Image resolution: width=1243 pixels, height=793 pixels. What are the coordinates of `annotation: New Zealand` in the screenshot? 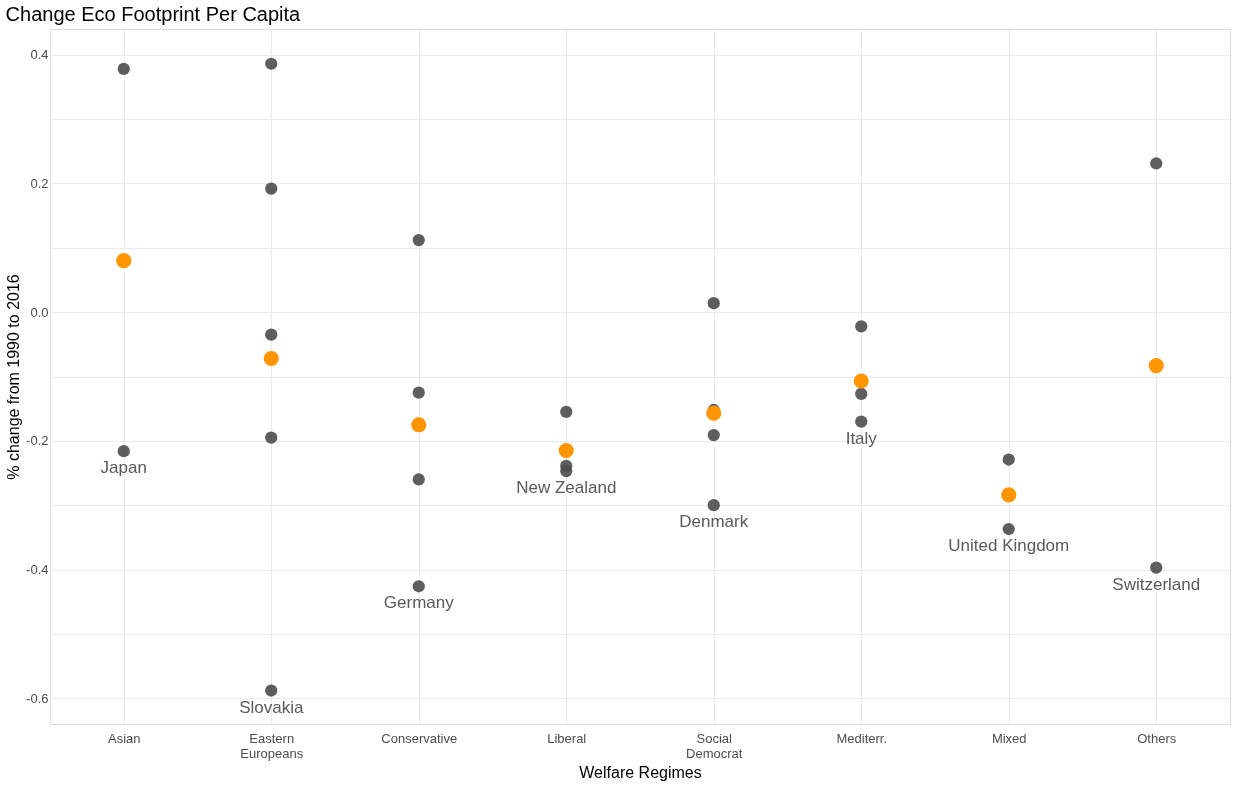 It's located at (566, 488).